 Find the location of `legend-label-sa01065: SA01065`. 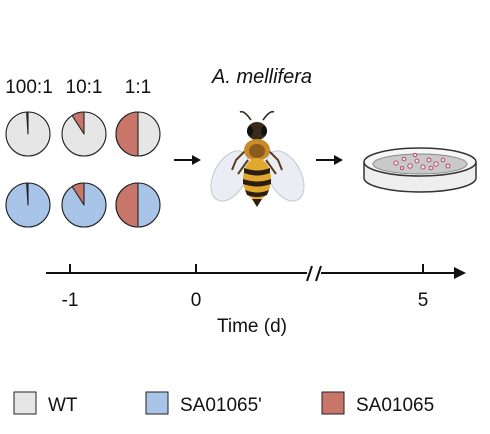

legend-label-sa01065: SA01065 is located at coordinates (395, 405).